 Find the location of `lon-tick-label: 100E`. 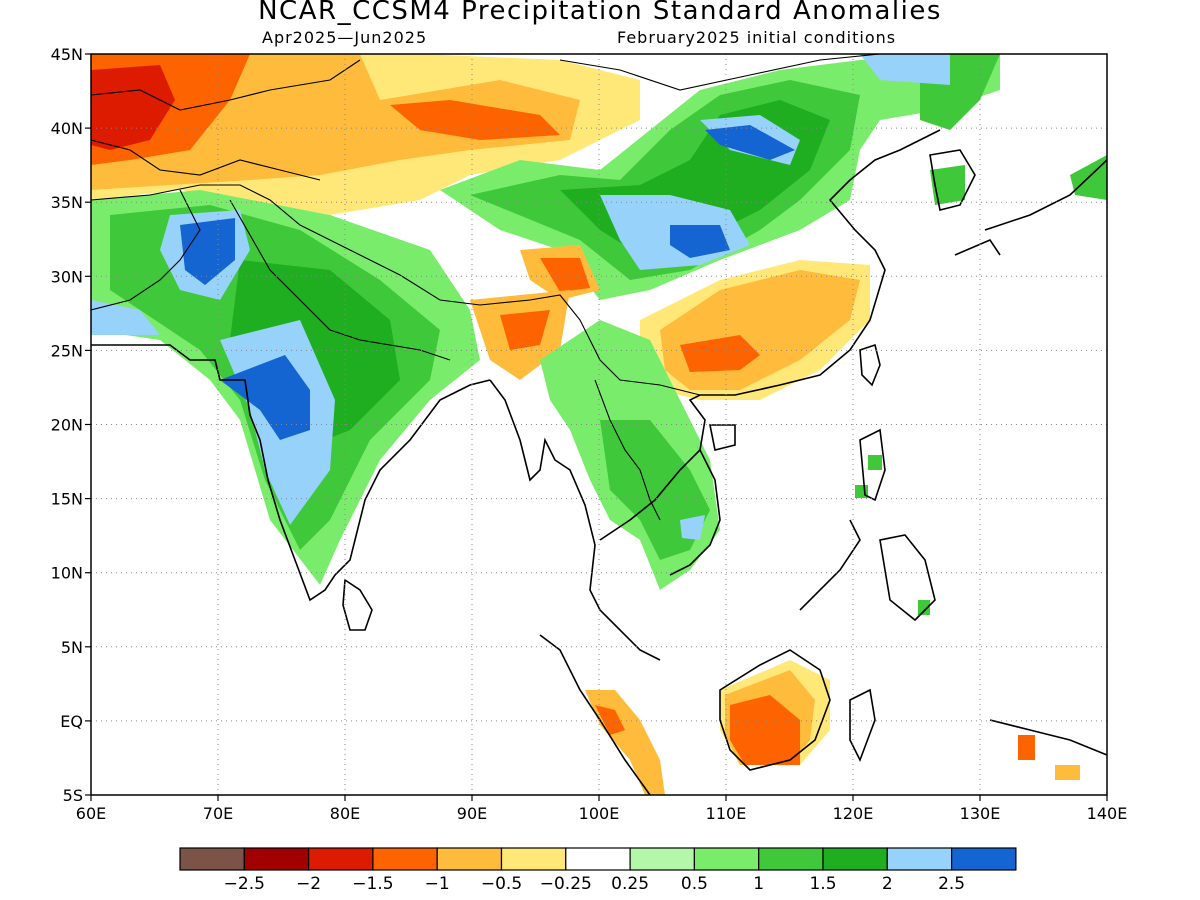

lon-tick-label: 100E is located at coordinates (599, 813).